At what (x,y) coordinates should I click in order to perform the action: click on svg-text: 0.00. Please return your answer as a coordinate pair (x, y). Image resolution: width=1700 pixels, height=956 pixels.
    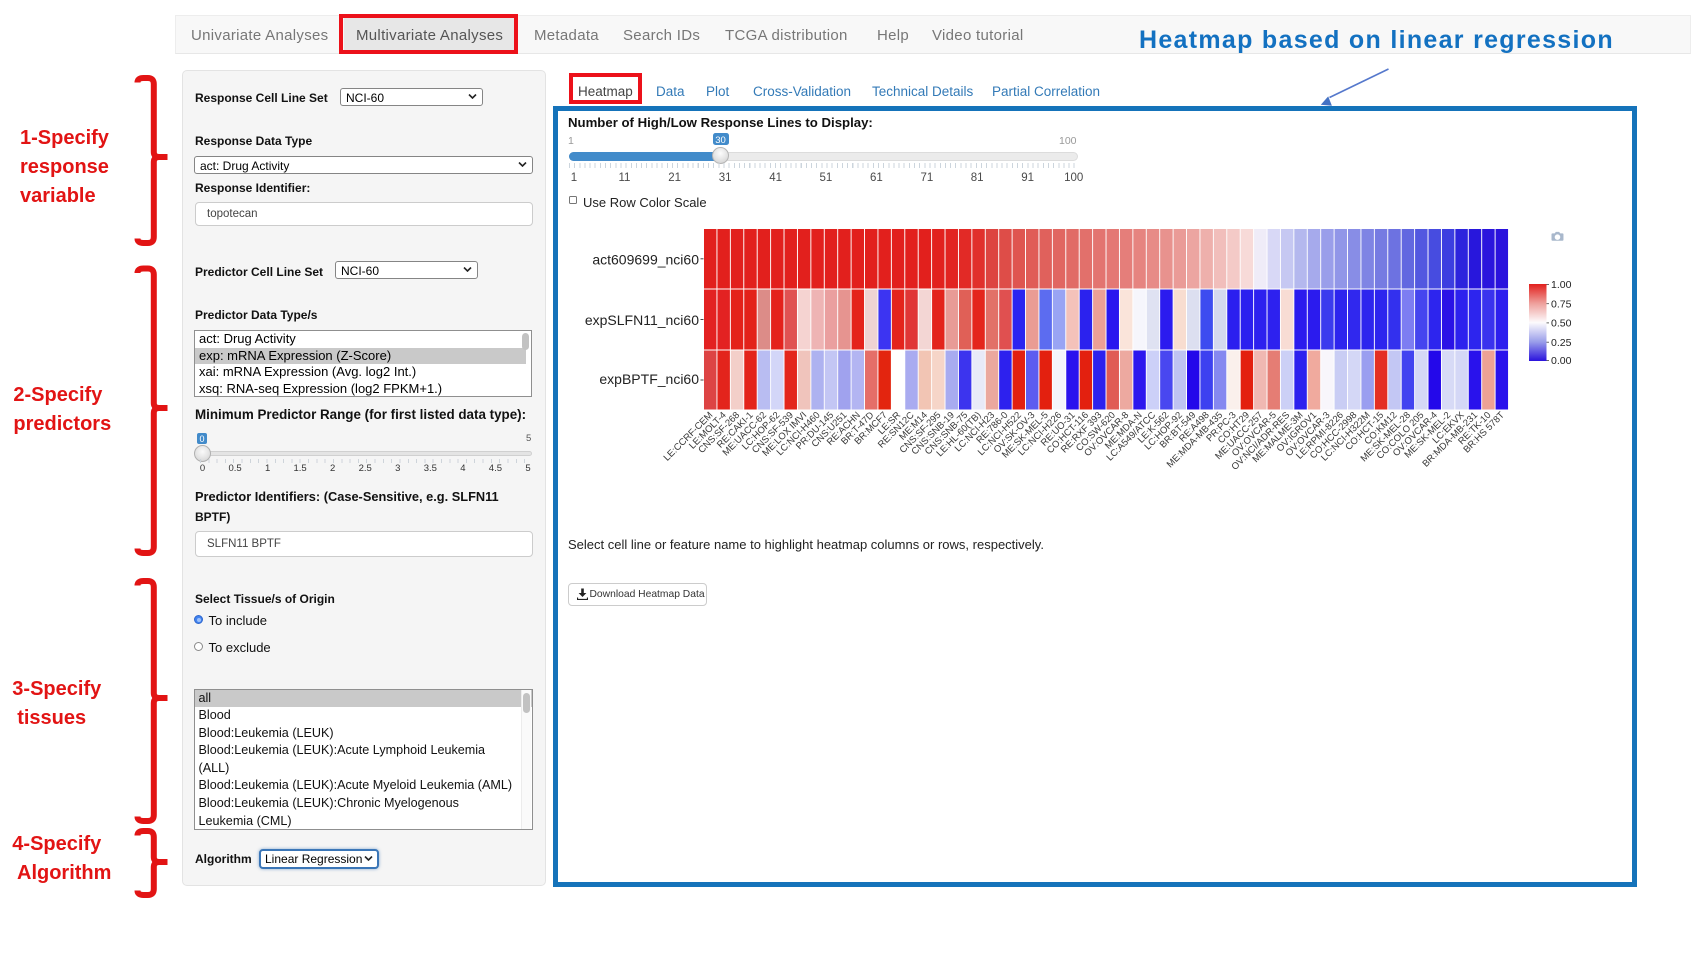
    Looking at the image, I should click on (1561, 361).